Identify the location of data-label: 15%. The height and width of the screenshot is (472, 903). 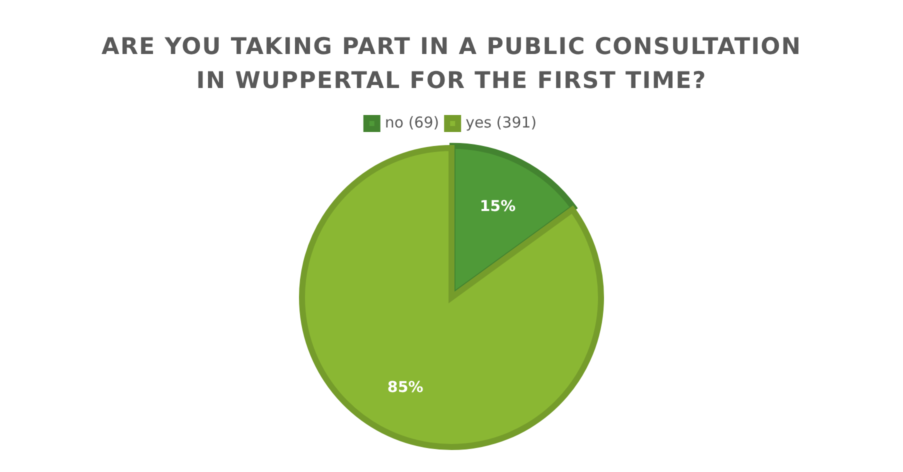
(498, 205).